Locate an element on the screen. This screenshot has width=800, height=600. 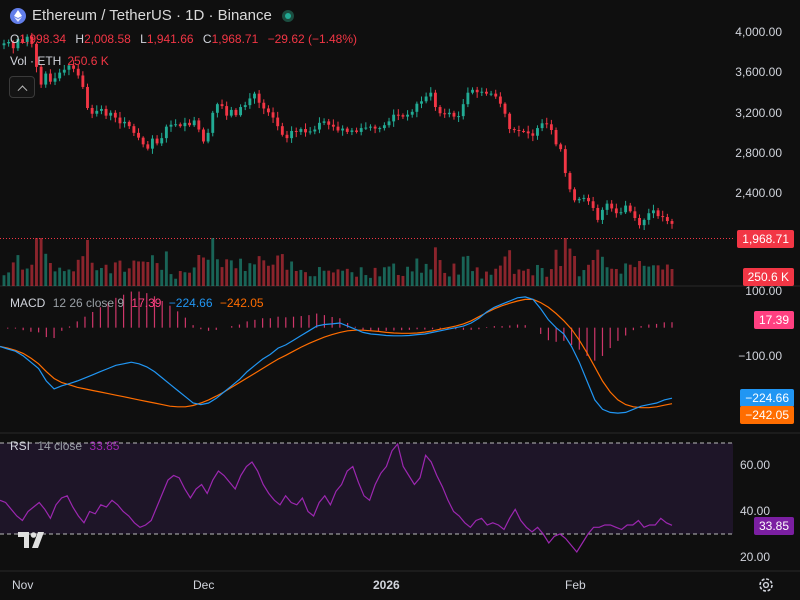
macd-hist-tag: 17.39 is located at coordinates (773, 320).